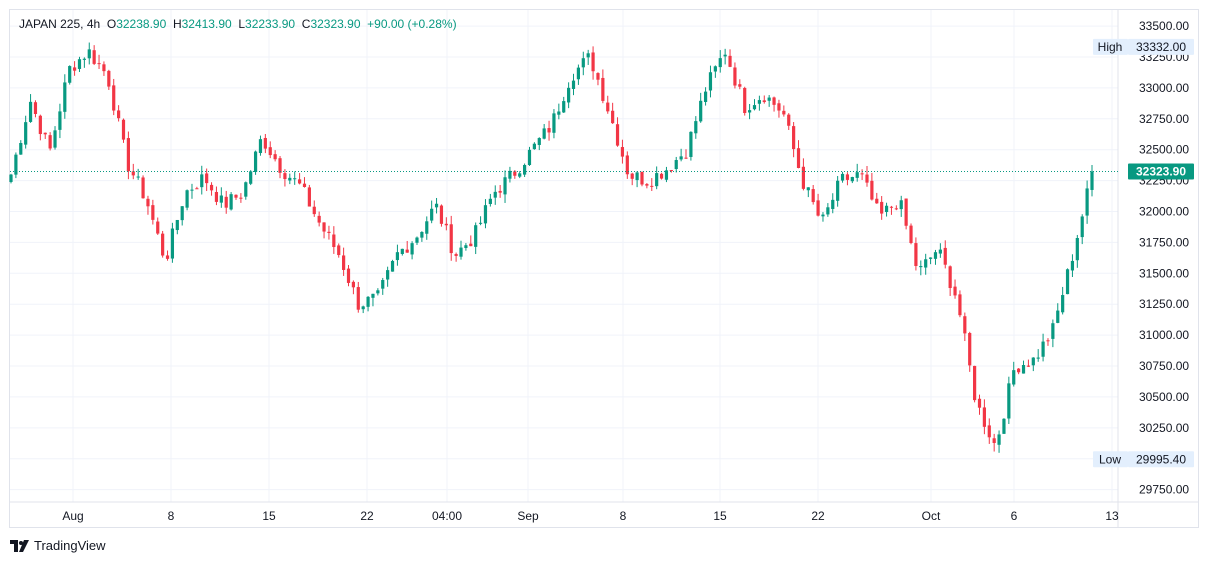 The width and height of the screenshot is (1209, 564). I want to click on x-axis: Aug 8 15 22 04:00 Sep 8 15 22 Oct 6 13, so click(590, 516).